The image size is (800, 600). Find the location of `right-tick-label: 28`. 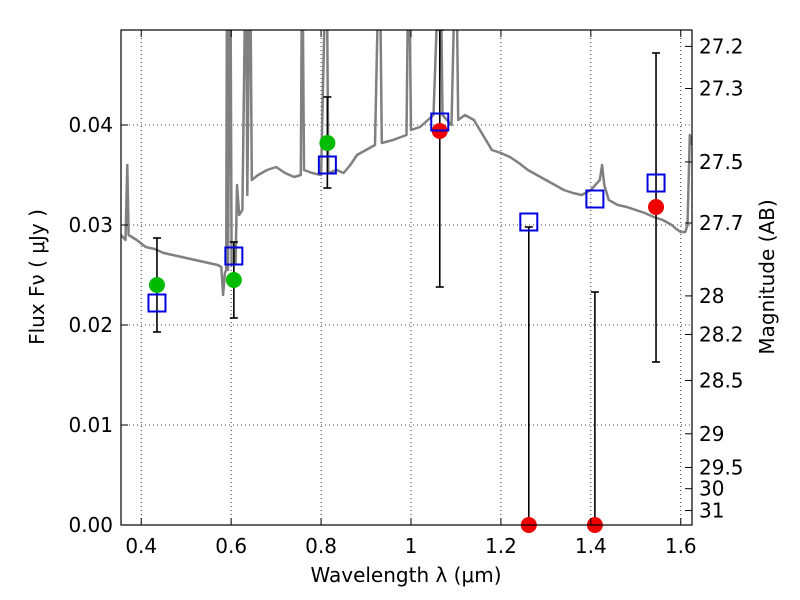

right-tick-label: 28 is located at coordinates (711, 296).